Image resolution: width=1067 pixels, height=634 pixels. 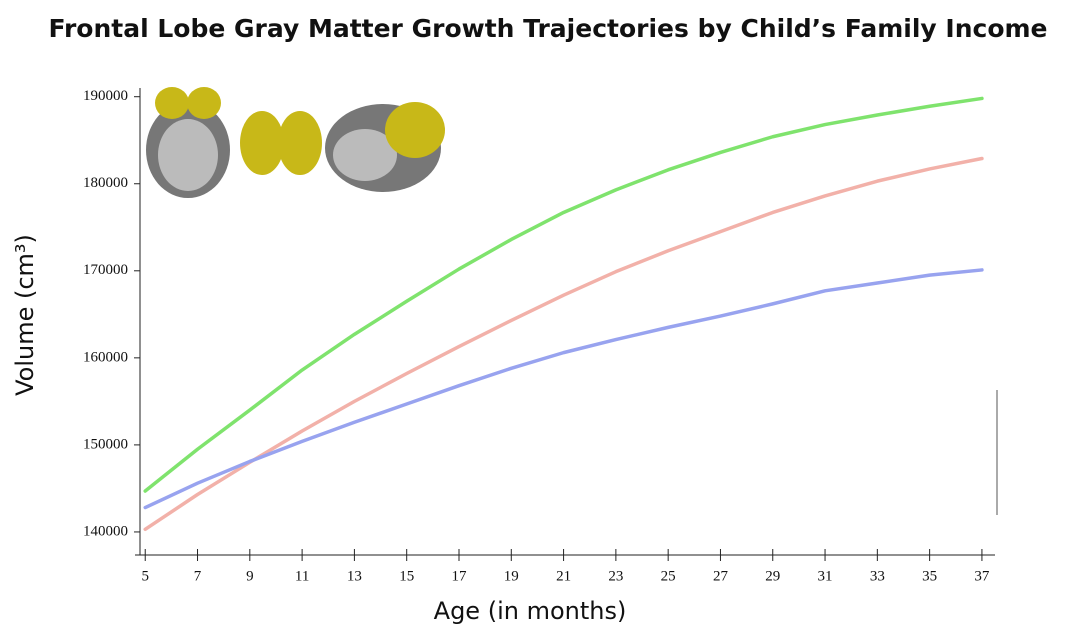 What do you see at coordinates (877, 576) in the screenshot?
I see `x-tick-label: 33` at bounding box center [877, 576].